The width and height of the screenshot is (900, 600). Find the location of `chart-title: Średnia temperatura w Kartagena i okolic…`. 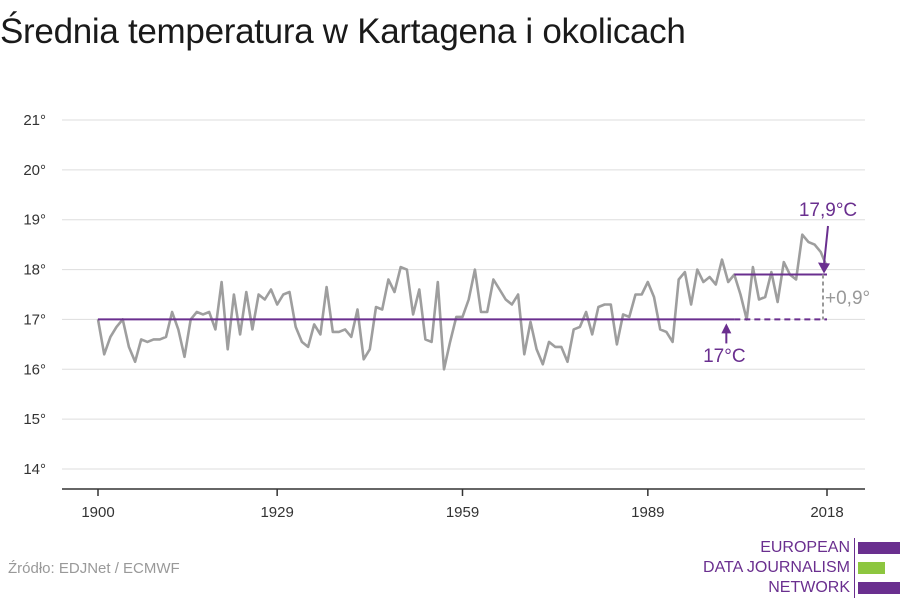

chart-title: Średnia temperatura w Kartagena i okolic… is located at coordinates (343, 31).